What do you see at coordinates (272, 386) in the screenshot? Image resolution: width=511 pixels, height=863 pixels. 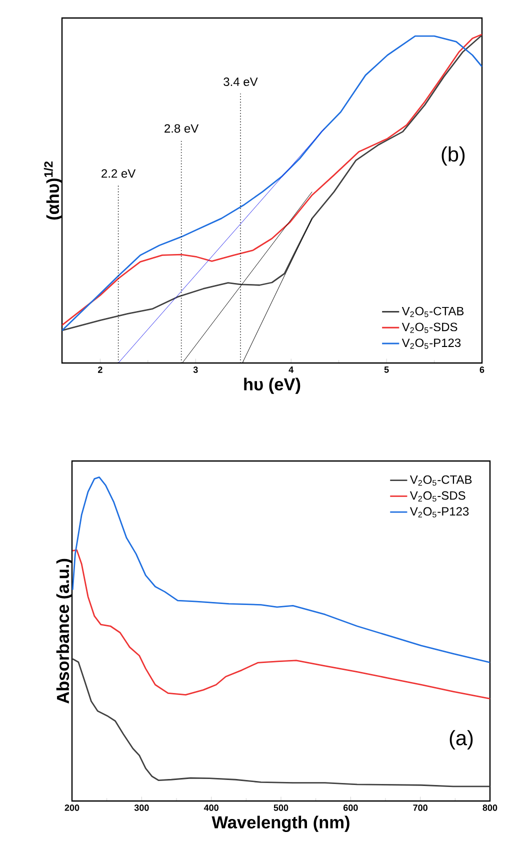 I see `x-axis-title: hυ (eV)` at bounding box center [272, 386].